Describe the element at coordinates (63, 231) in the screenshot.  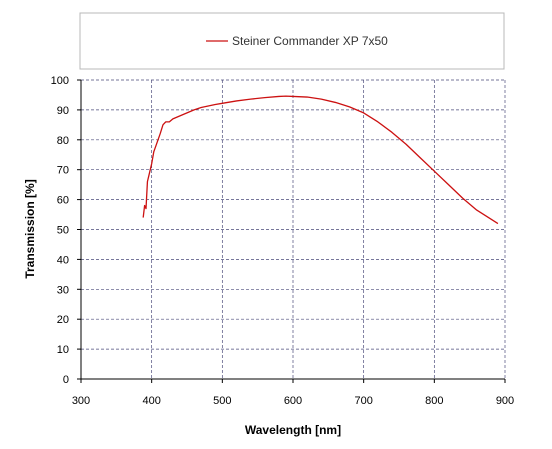
I see `y-tick-label: 50` at that location.